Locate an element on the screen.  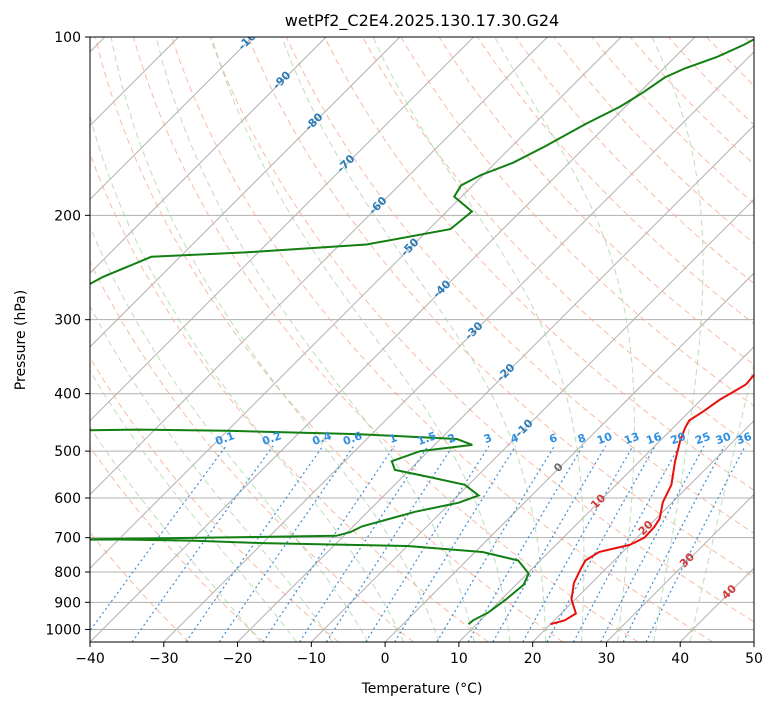
mixing-ratio-label: 1 is located at coordinates (393, 438).